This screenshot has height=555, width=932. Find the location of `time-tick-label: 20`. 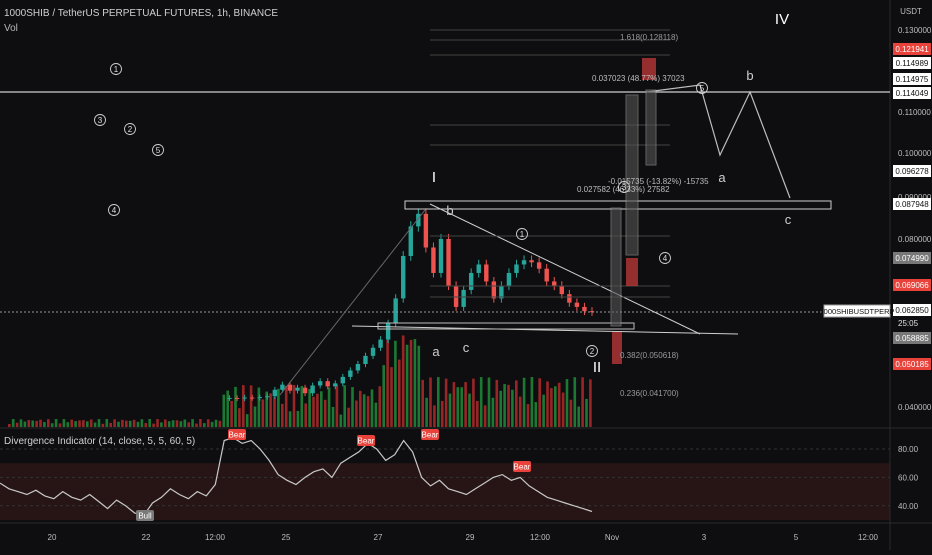

time-tick-label: 20 is located at coordinates (52, 537).